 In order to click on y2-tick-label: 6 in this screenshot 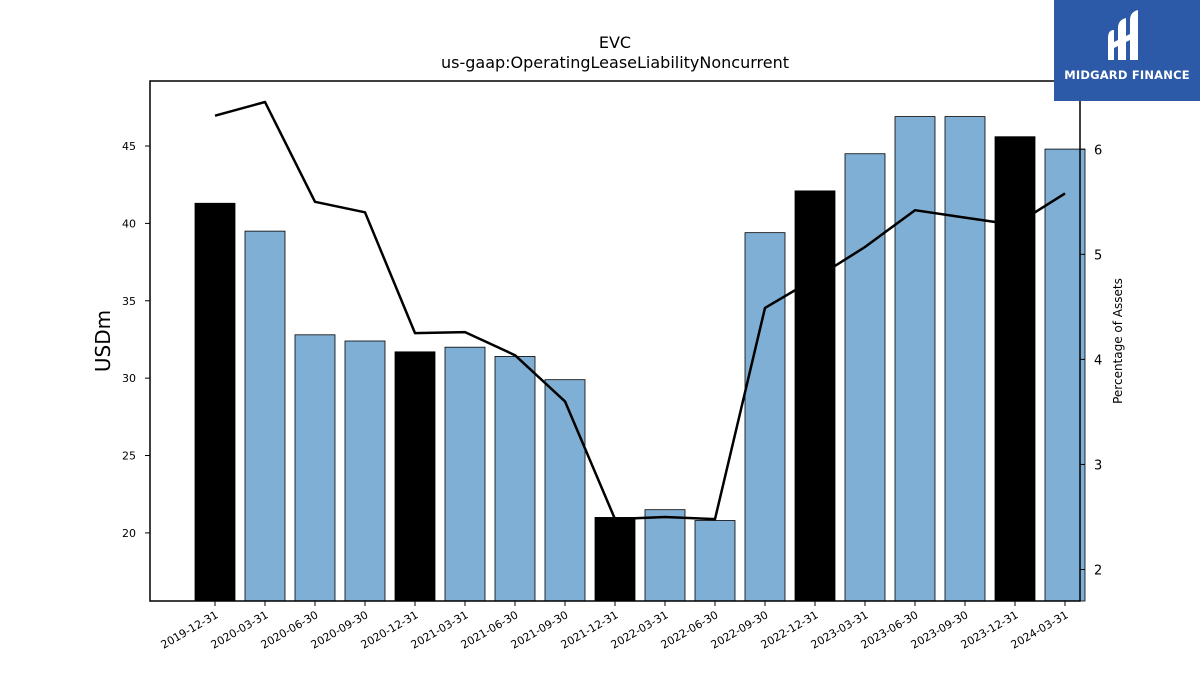, I will do `click(1098, 150)`.